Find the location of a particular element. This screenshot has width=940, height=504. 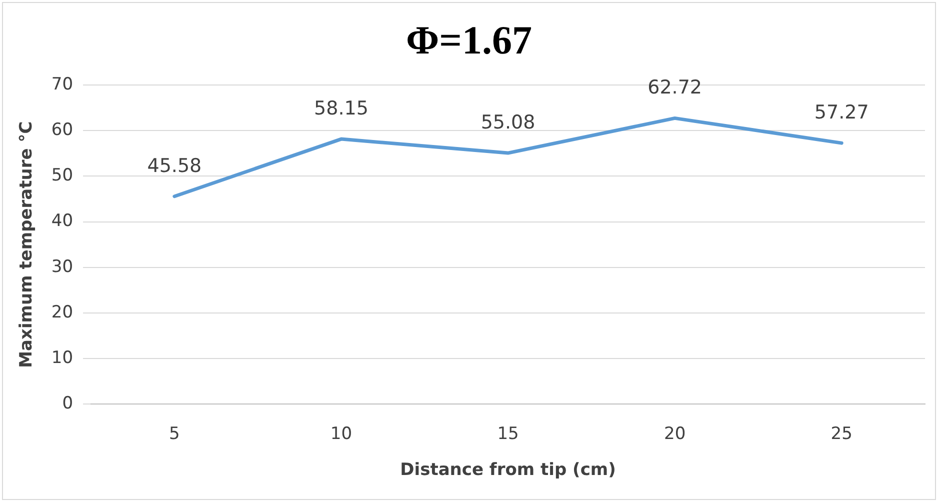

y-tick-label: 0 is located at coordinates (68, 404).